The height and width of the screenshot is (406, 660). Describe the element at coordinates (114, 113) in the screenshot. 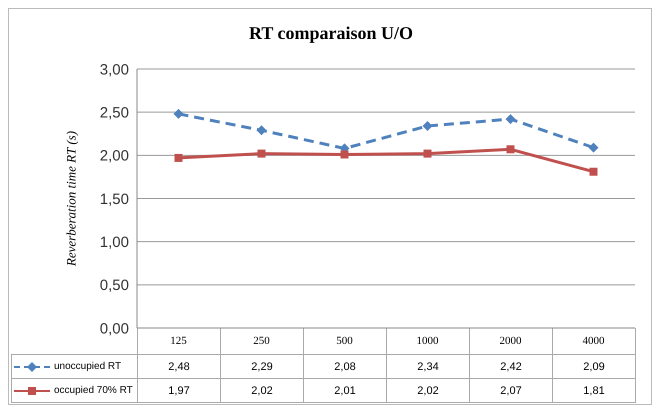

I see `y-tick-label: 2,50` at that location.